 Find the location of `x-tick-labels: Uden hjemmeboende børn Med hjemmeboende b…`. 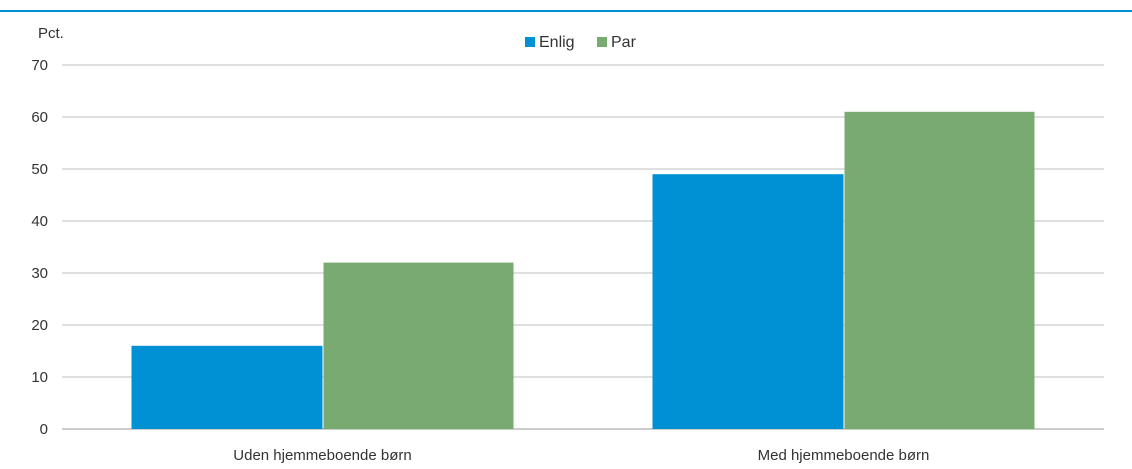

x-tick-labels: Uden hjemmeboende børn Med hjemmeboende b… is located at coordinates (581, 455).